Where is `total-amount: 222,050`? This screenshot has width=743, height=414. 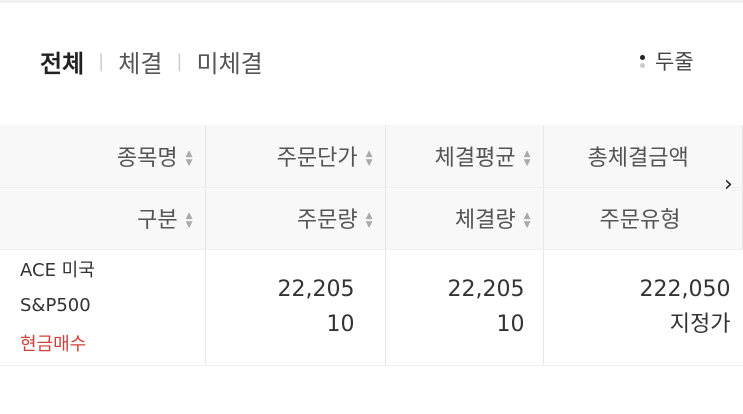 total-amount: 222,050 is located at coordinates (685, 289).